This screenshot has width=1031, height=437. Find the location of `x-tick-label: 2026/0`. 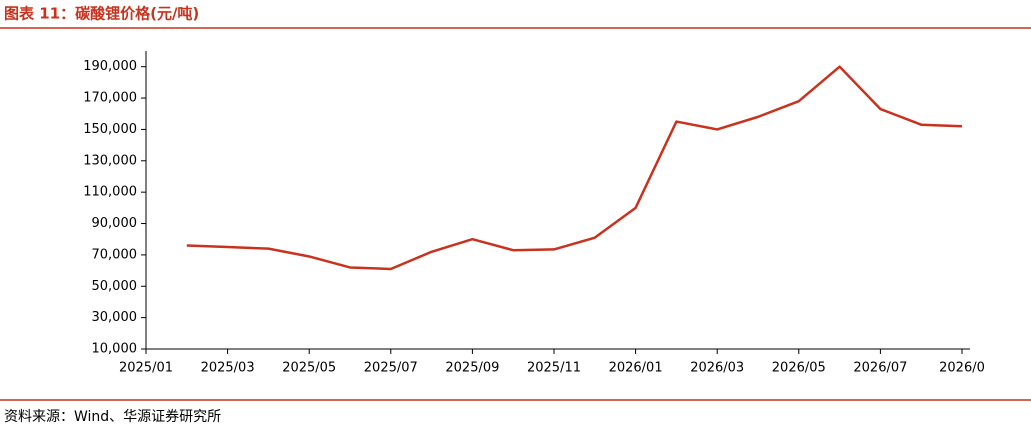

x-tick-label: 2026/0 is located at coordinates (962, 368).